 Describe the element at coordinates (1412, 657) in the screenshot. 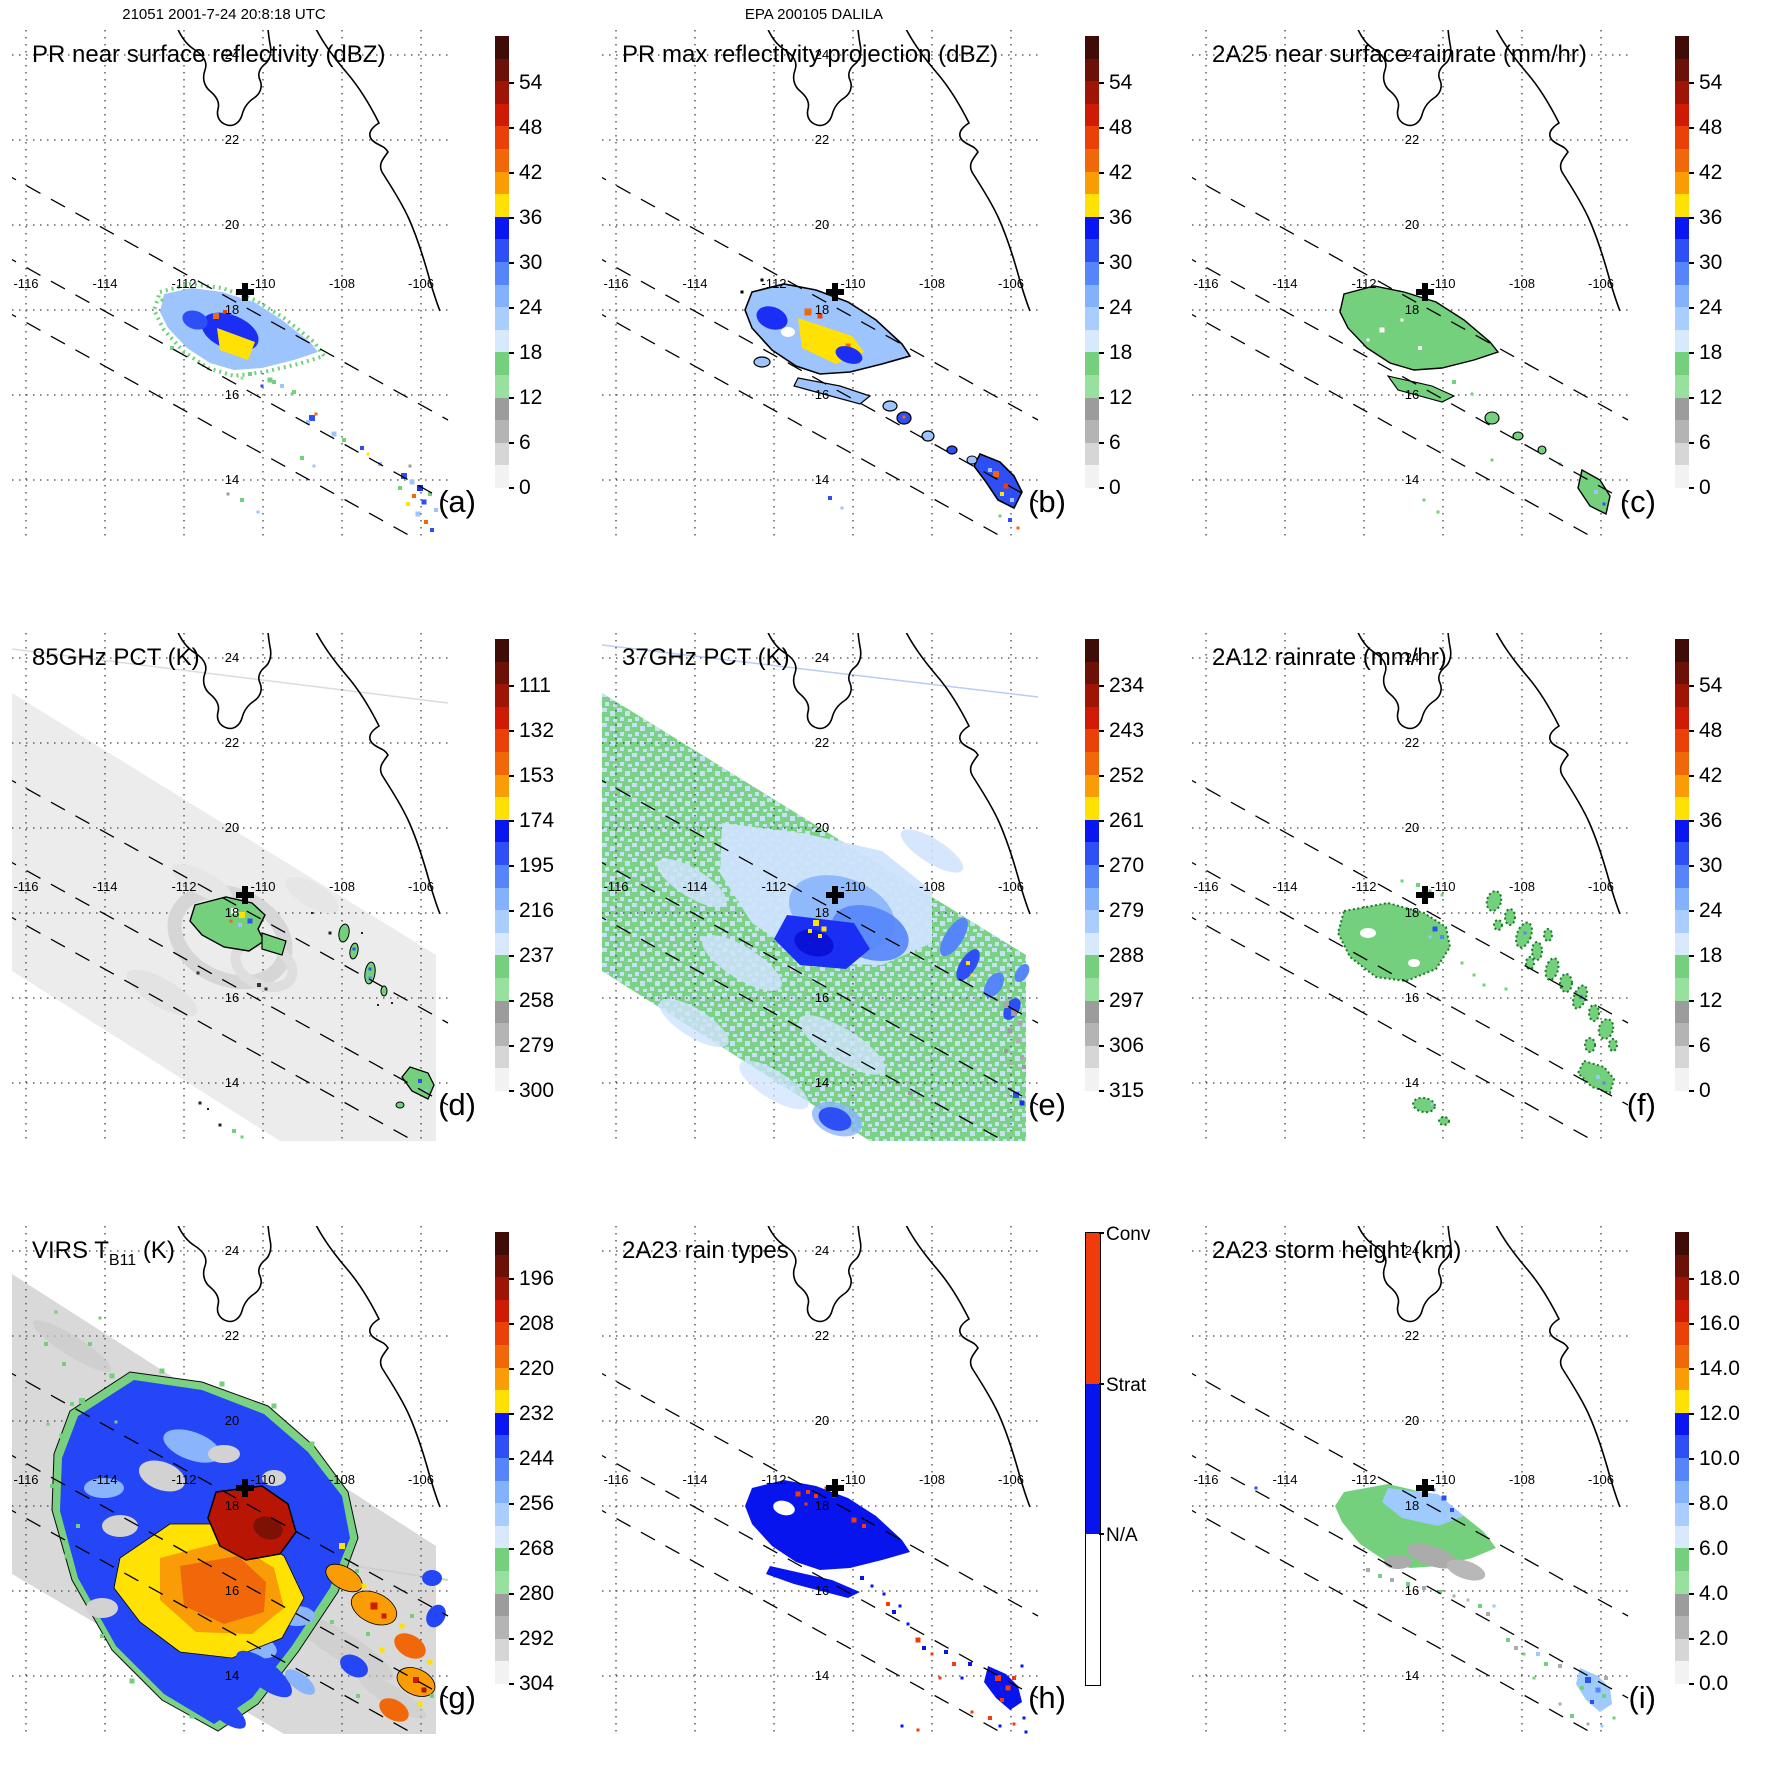

I see `latitude-label: 24` at that location.